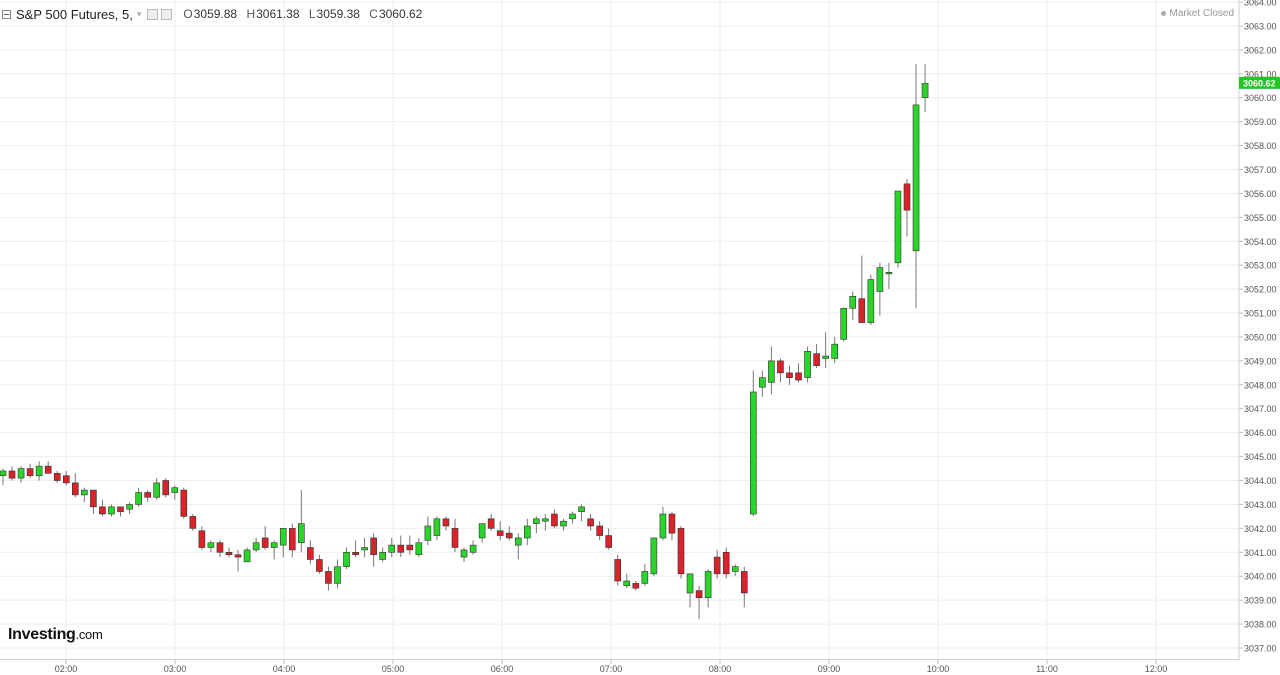  Describe the element at coordinates (1260, 314) in the screenshot. I see `y-tick-label: 3051.00` at that location.